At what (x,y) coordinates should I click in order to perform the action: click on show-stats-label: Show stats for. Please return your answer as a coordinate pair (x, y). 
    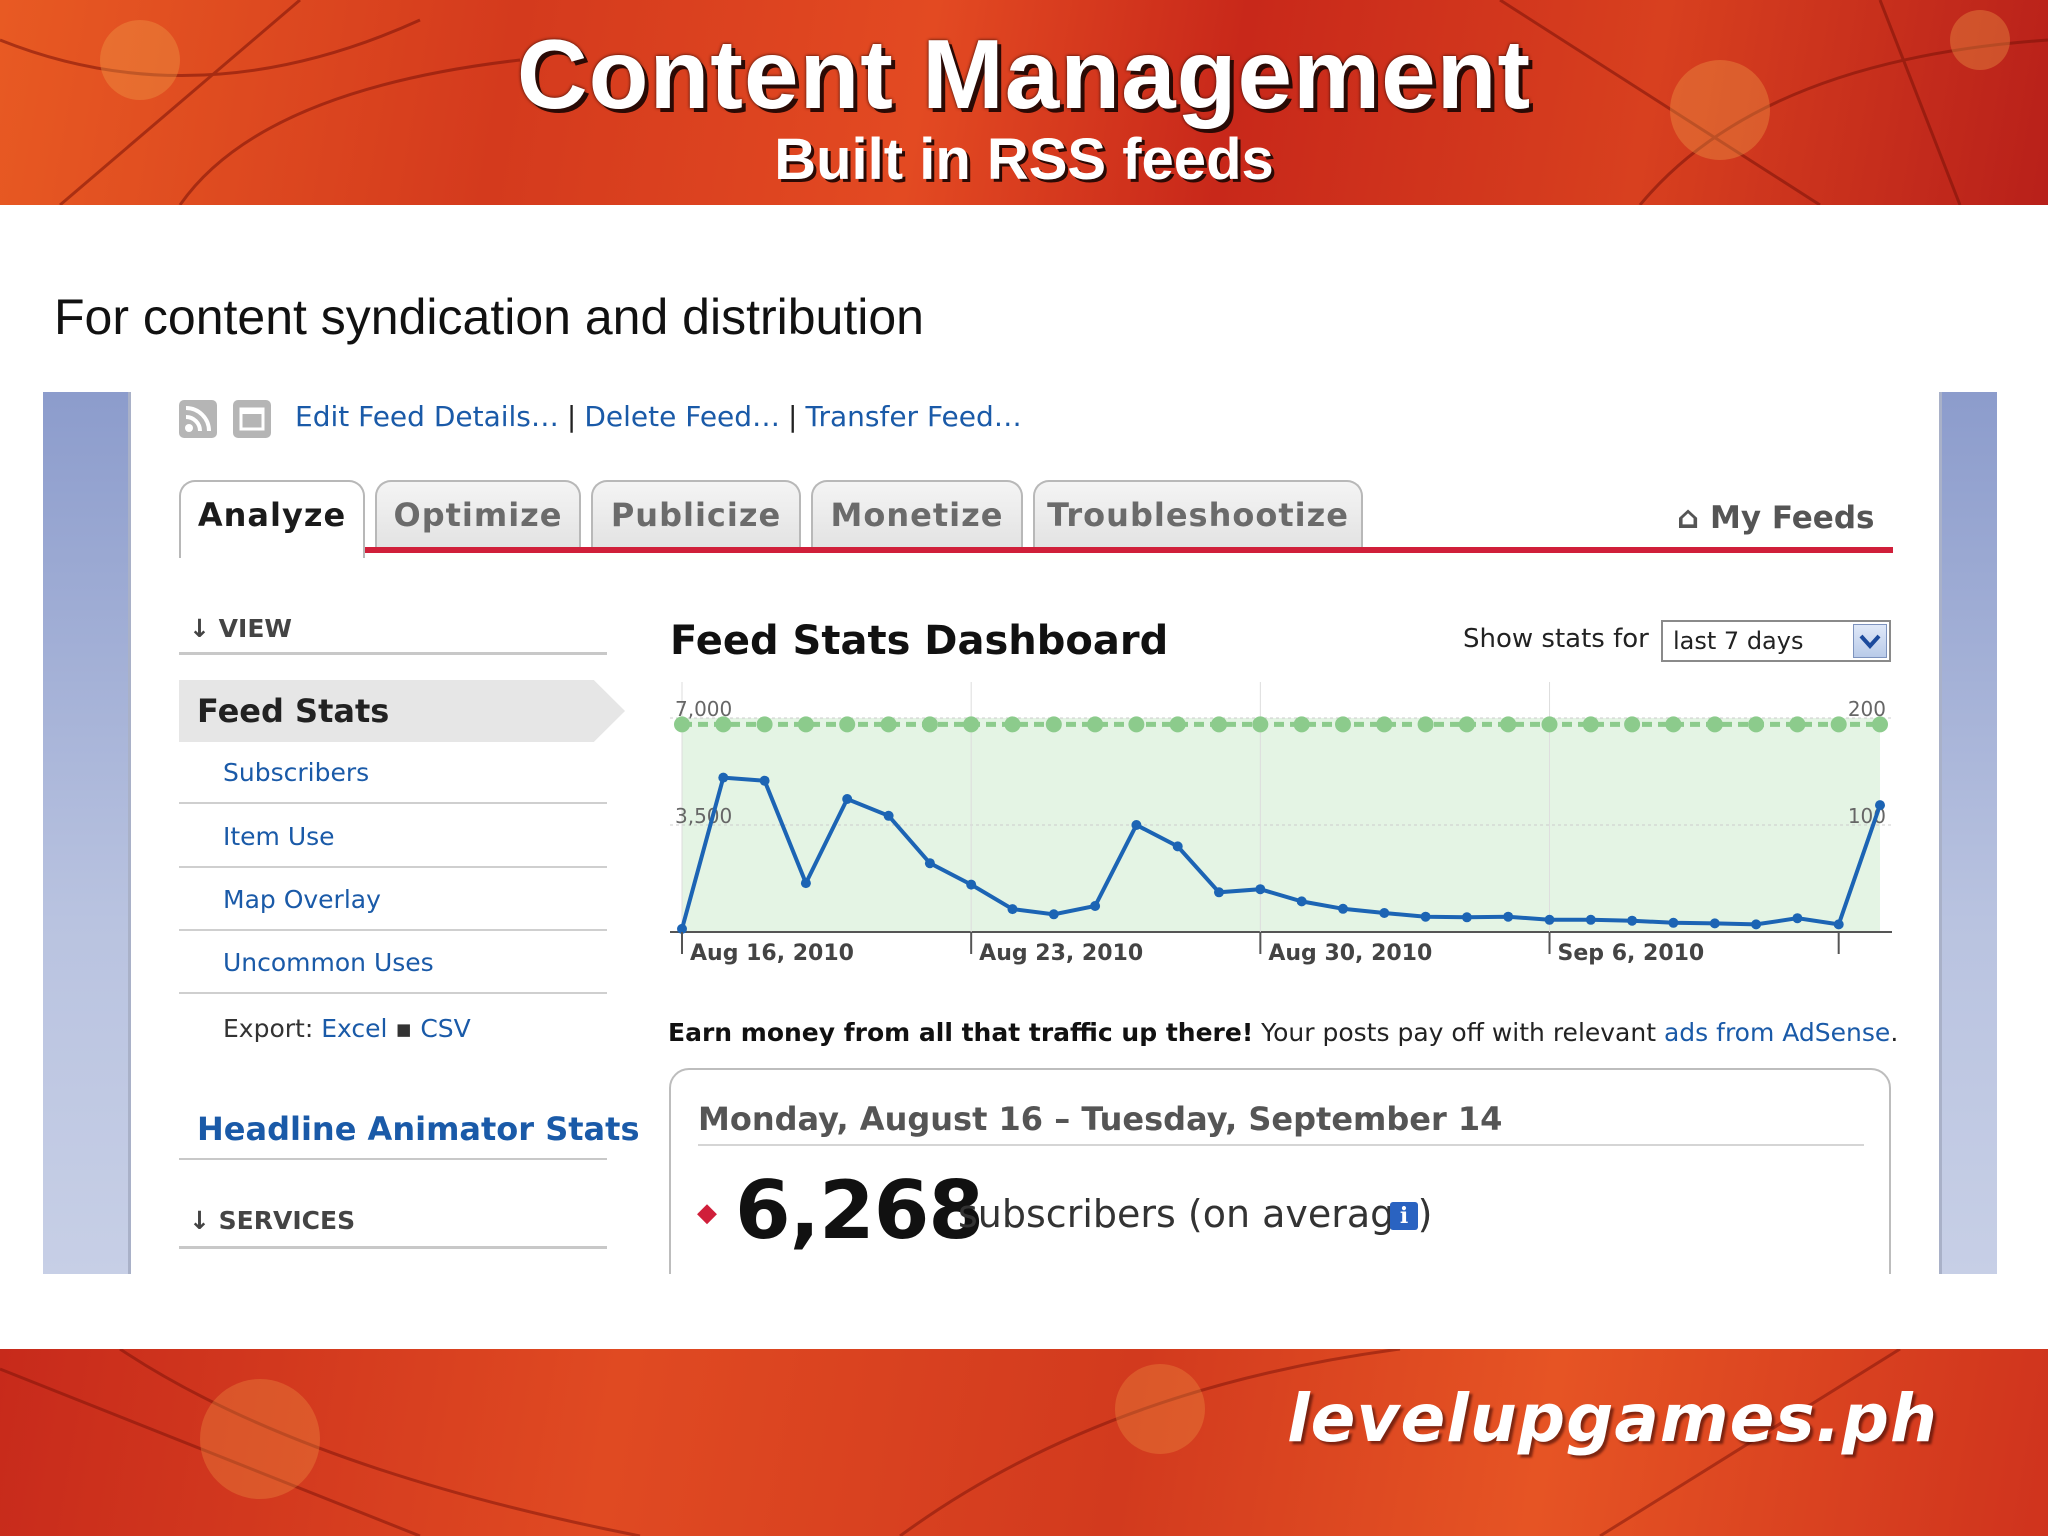
    Looking at the image, I should click on (1556, 639).